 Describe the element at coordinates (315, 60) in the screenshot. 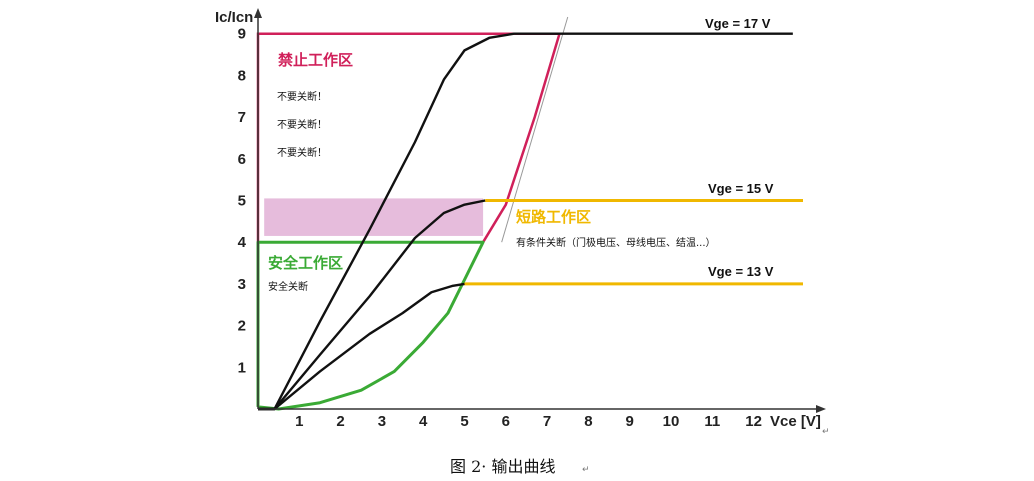

I see `forbidden-zone-title: 禁止工作区` at that location.